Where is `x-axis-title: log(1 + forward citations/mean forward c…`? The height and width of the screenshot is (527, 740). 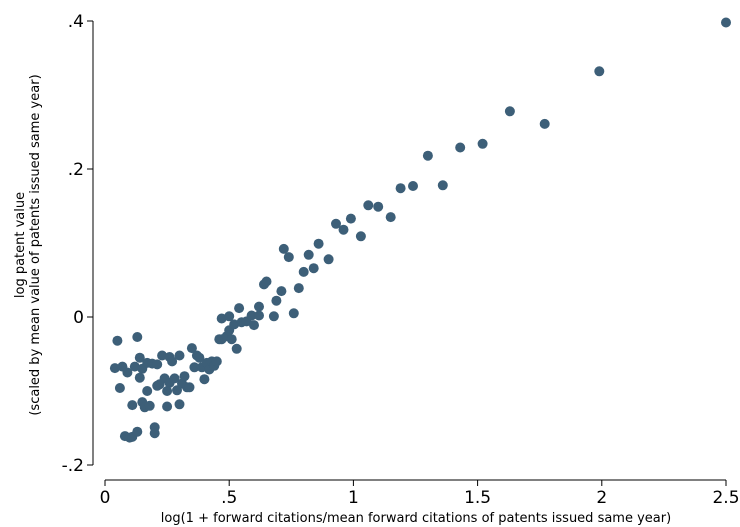 x-axis-title: log(1 + forward citations/mean forward c… is located at coordinates (416, 518).